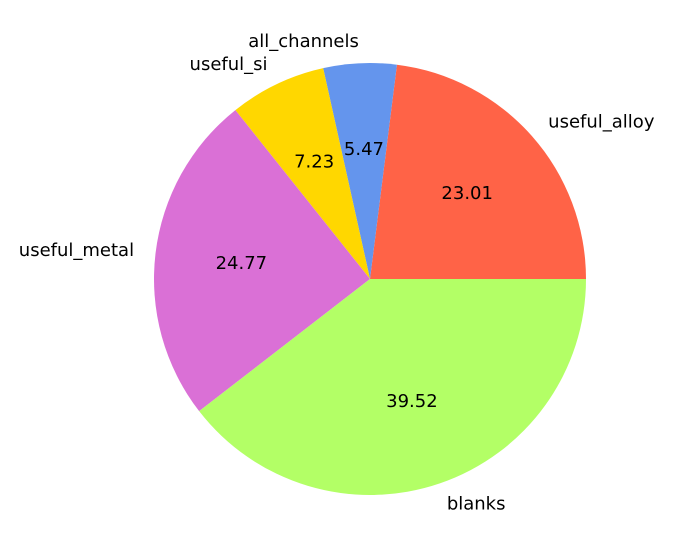  I want to click on pie-slice-all-channels, so click(360, 171).